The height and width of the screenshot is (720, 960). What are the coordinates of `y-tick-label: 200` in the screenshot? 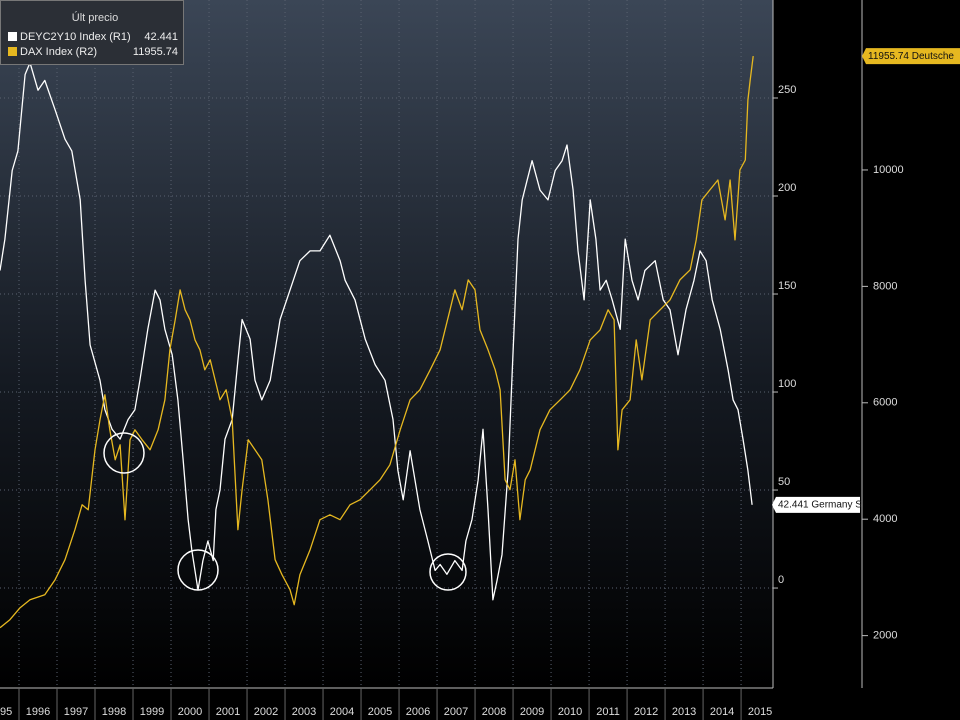 It's located at (787, 188).